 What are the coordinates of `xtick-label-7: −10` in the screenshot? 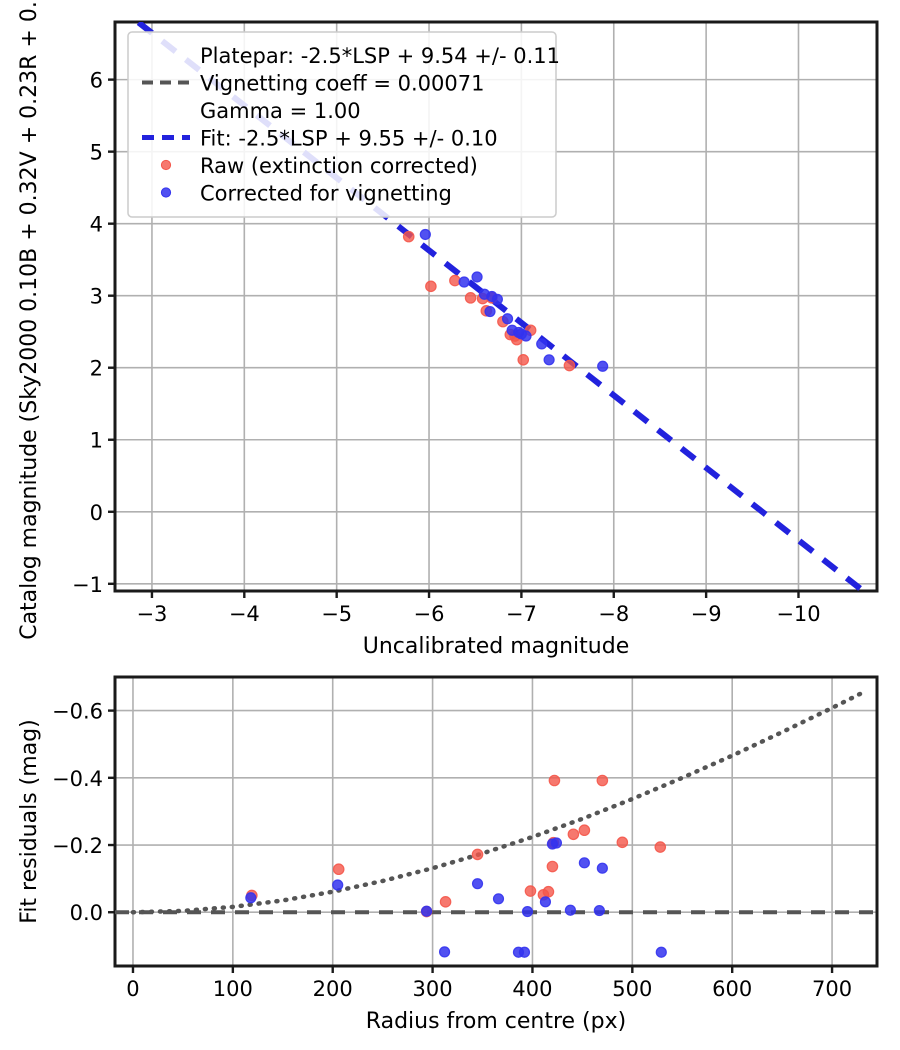 It's located at (798, 614).